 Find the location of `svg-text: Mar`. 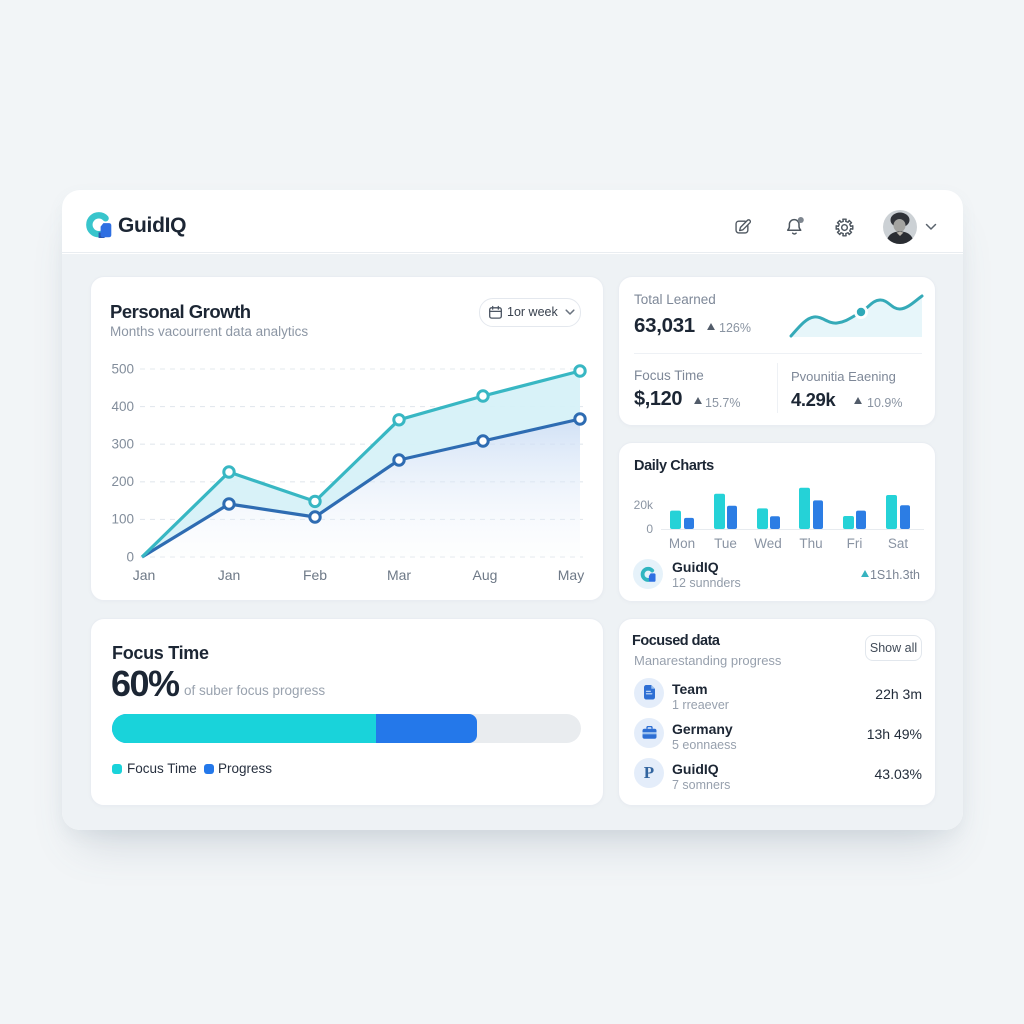

svg-text: Mar is located at coordinates (399, 575).